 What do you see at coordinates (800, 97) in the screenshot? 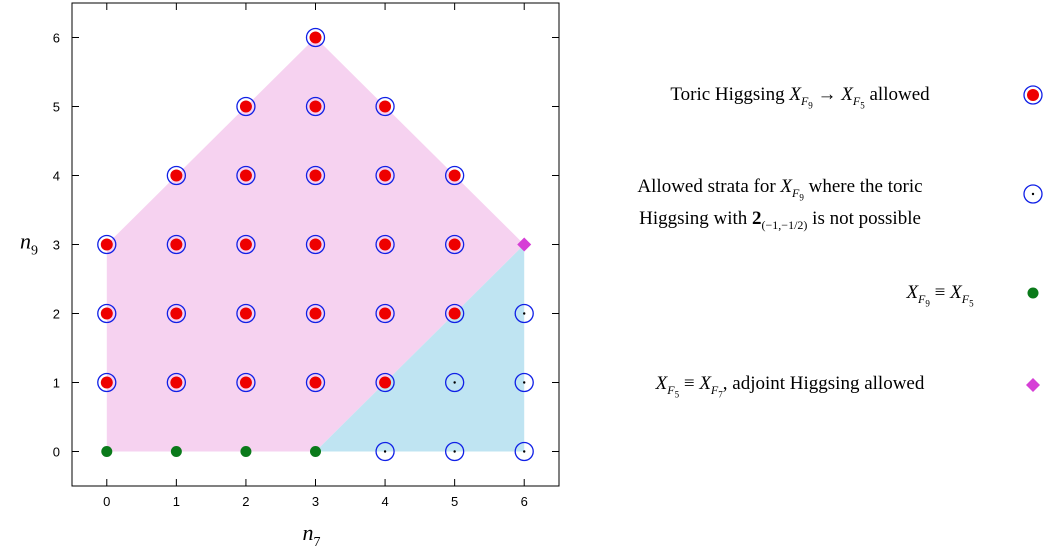
I see `legend-item-toric-higgsing: Toric Higgsing XF9 → XF5 allowed` at bounding box center [800, 97].